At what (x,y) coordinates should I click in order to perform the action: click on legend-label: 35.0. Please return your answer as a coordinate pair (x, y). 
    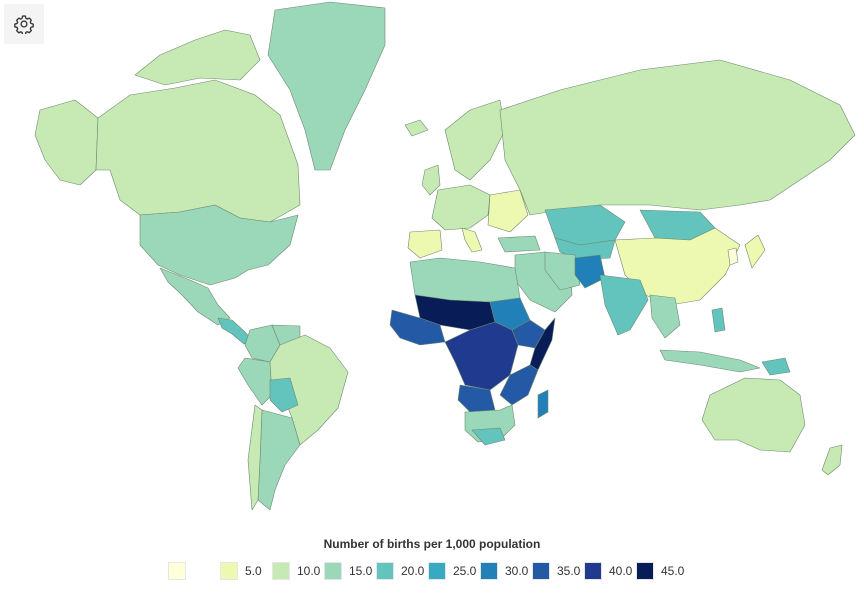
    Looking at the image, I should click on (569, 571).